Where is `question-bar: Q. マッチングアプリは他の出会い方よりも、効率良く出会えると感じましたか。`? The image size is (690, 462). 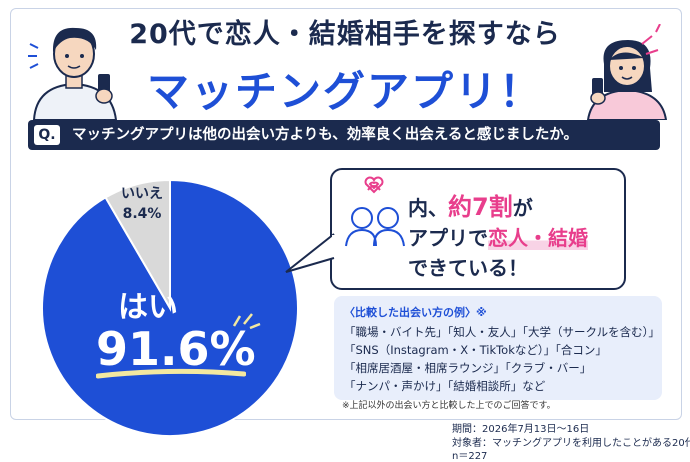
question-bar: Q. マッチングアプリは他の出会い方よりも、効率良く出会えると感じましたか。 is located at coordinates (344, 135).